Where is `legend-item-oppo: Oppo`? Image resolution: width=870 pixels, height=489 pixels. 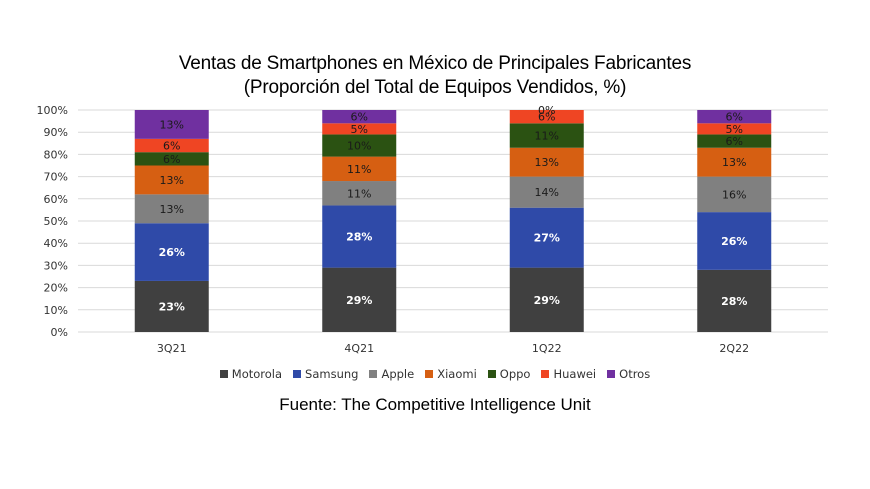 legend-item-oppo: Oppo is located at coordinates (509, 374).